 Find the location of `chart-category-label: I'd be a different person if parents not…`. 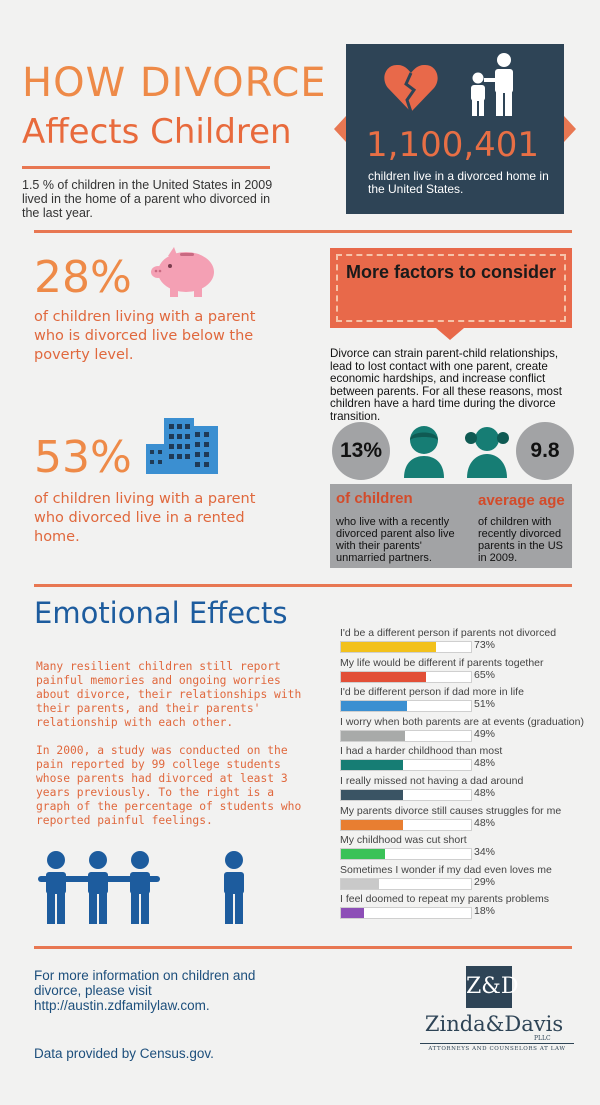

chart-category-label: I'd be a different person if parents not… is located at coordinates (448, 633).